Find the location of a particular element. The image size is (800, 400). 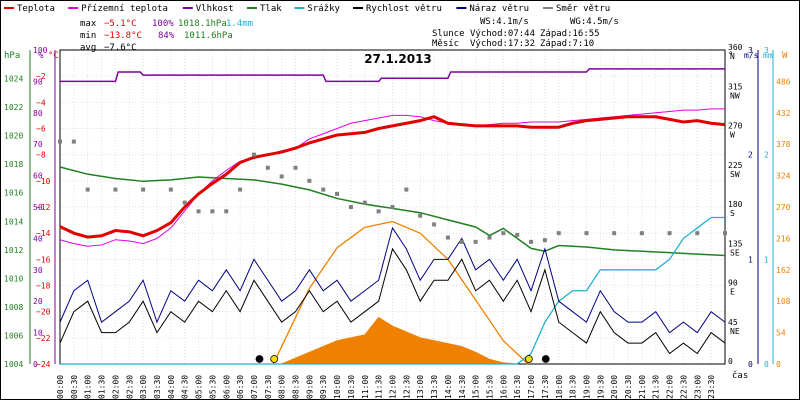

sunset-marker is located at coordinates (528, 359).